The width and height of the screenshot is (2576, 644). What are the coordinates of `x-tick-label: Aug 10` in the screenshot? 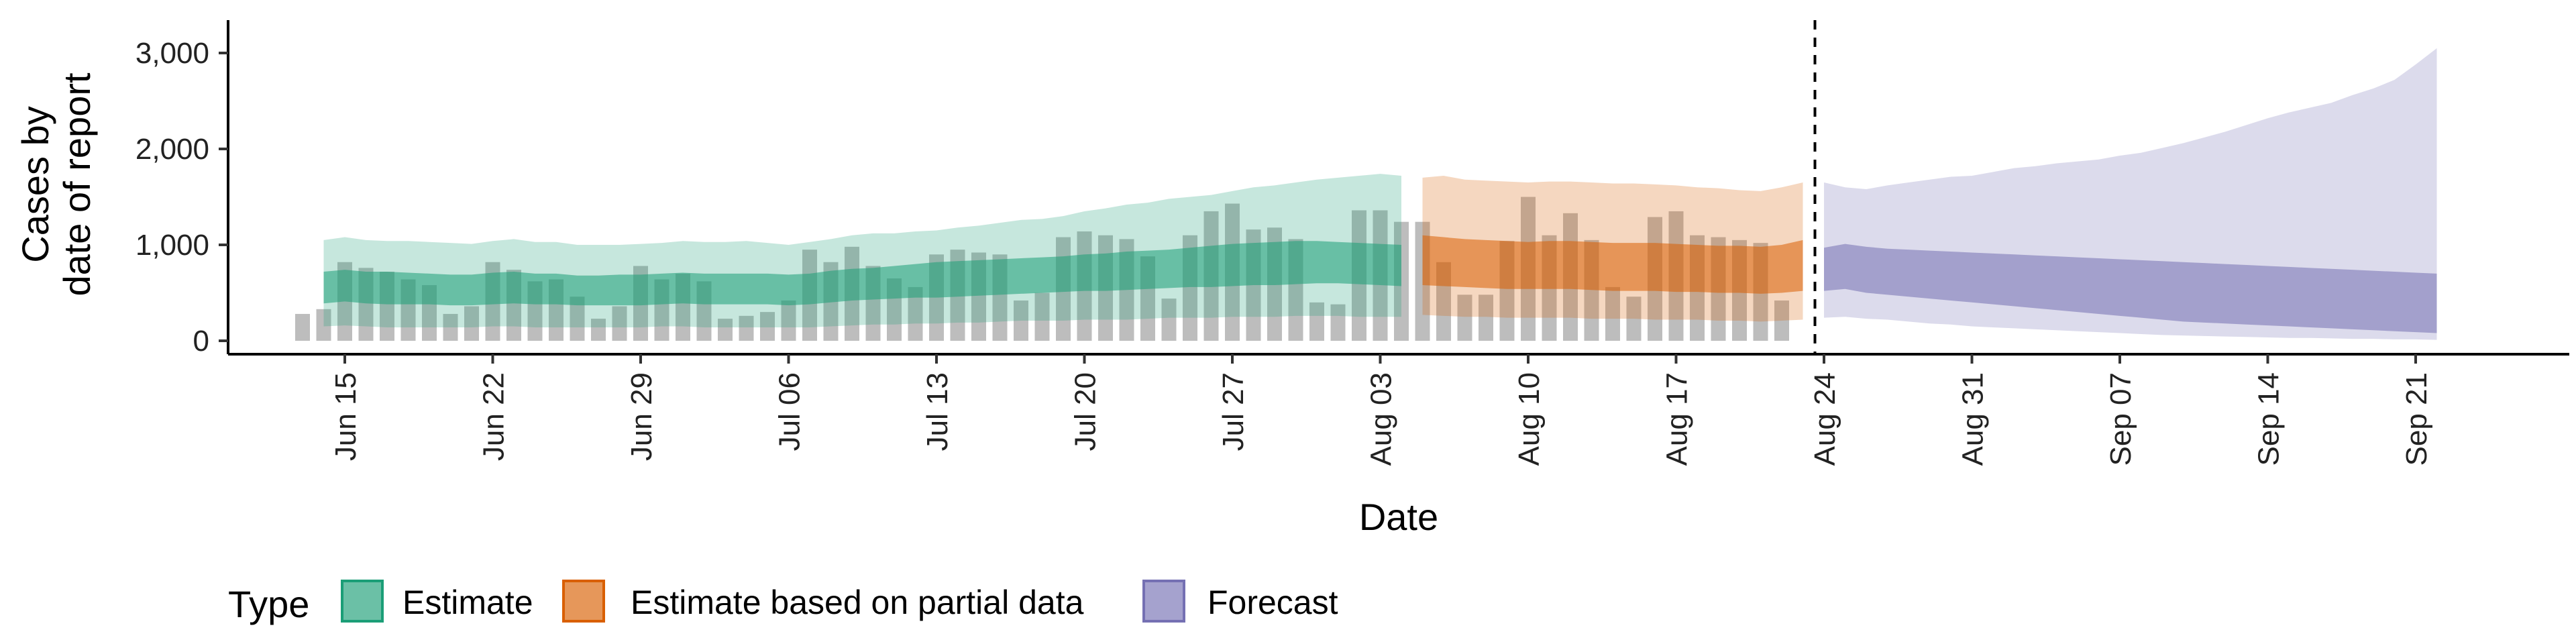 It's located at (1529, 419).